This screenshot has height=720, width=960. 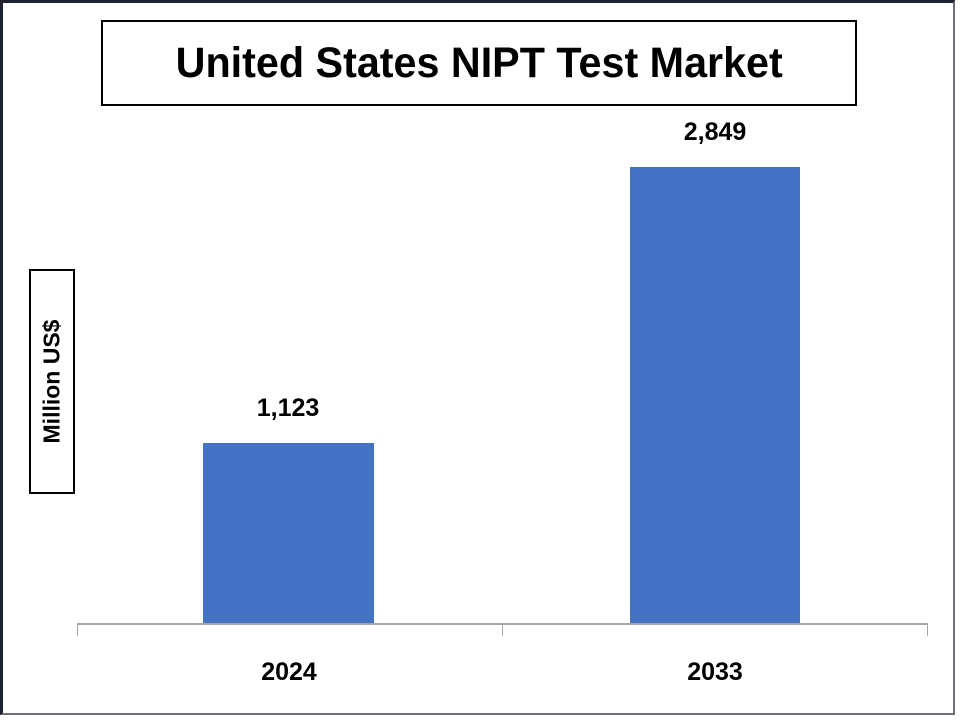 What do you see at coordinates (288, 408) in the screenshot?
I see `data-label-2024: 1,123` at bounding box center [288, 408].